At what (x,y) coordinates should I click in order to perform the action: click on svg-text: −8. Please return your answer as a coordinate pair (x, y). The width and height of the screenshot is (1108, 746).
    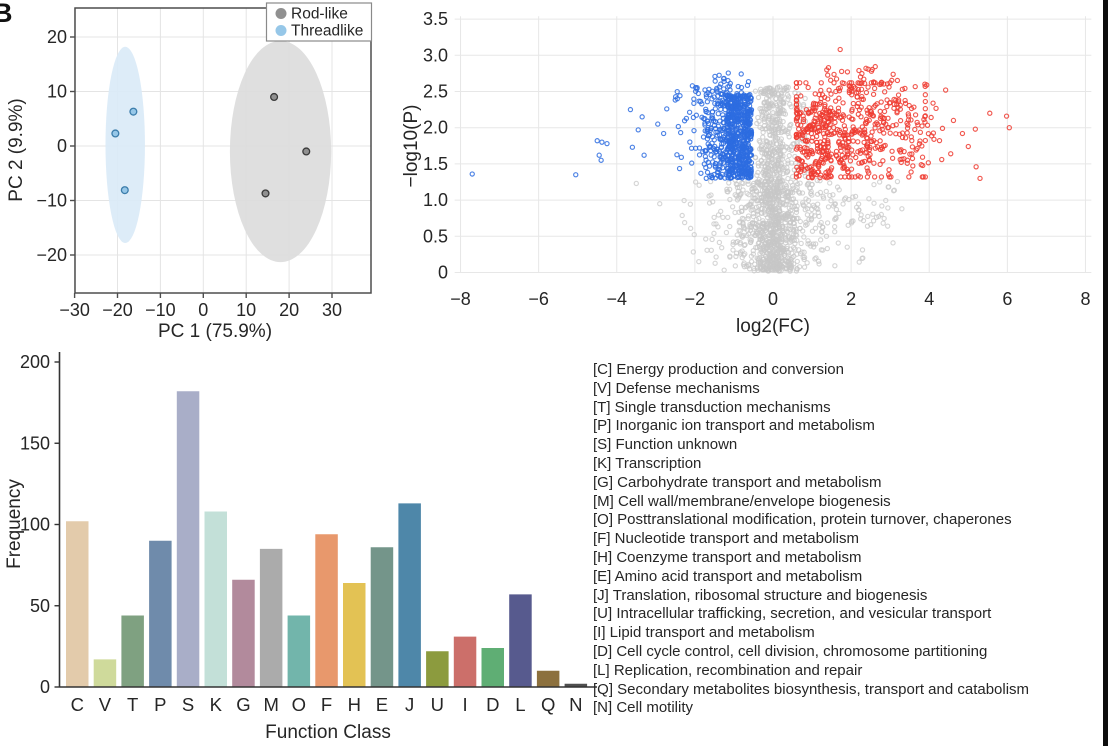
    Looking at the image, I should click on (460, 299).